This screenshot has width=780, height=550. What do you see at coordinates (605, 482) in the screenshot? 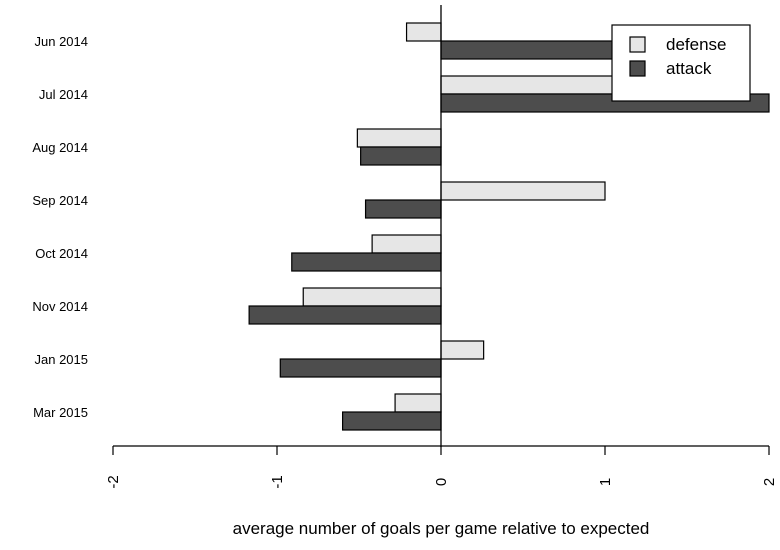
I see `x-tick-label: 1` at bounding box center [605, 482].